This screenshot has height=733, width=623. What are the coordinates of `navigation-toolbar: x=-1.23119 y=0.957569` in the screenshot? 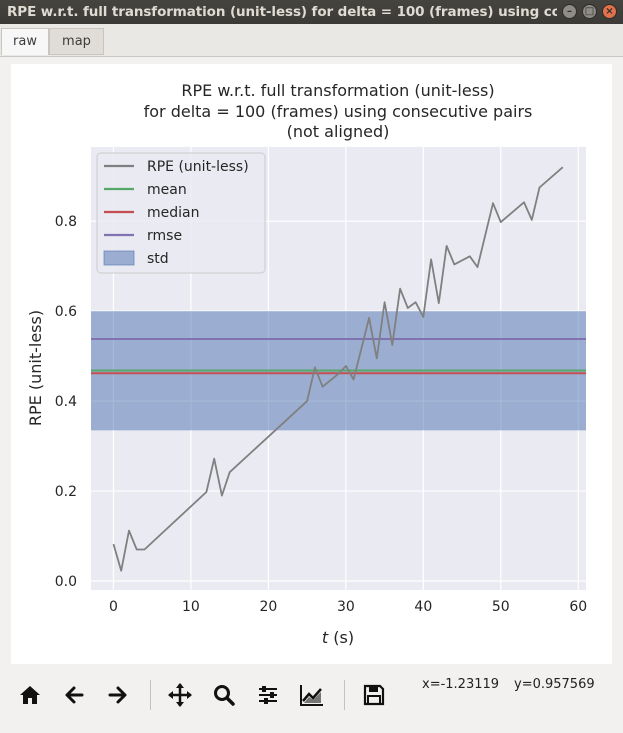 It's located at (311, 700).